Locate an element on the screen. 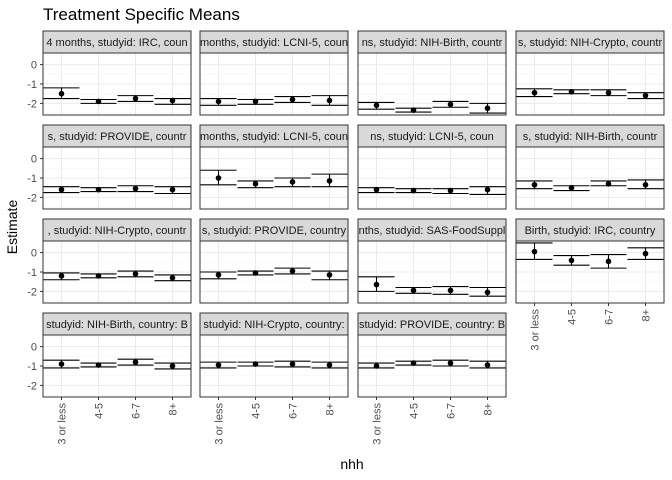 The width and height of the screenshot is (672, 480). facet-strip-label: s, studyid: NIH-Birth, countr is located at coordinates (590, 137).